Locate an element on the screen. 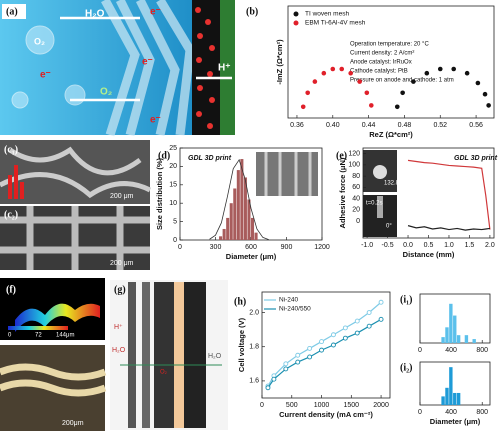 This screenshot has height=431, width=500. x-tick-label: 1.0 is located at coordinates (449, 245).